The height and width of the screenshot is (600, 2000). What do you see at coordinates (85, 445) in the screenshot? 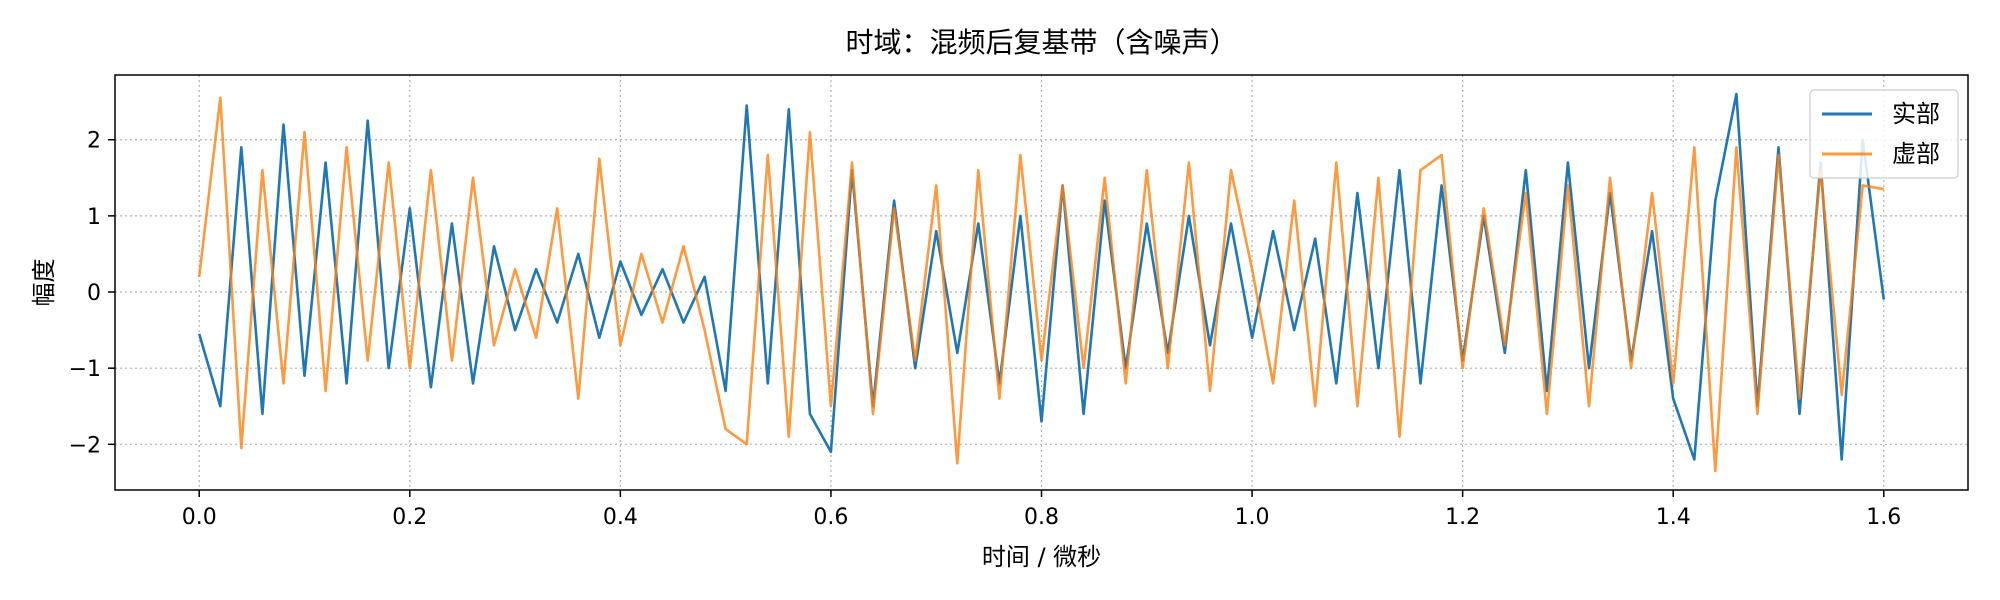
I see `y-tick-label: −2` at bounding box center [85, 445].